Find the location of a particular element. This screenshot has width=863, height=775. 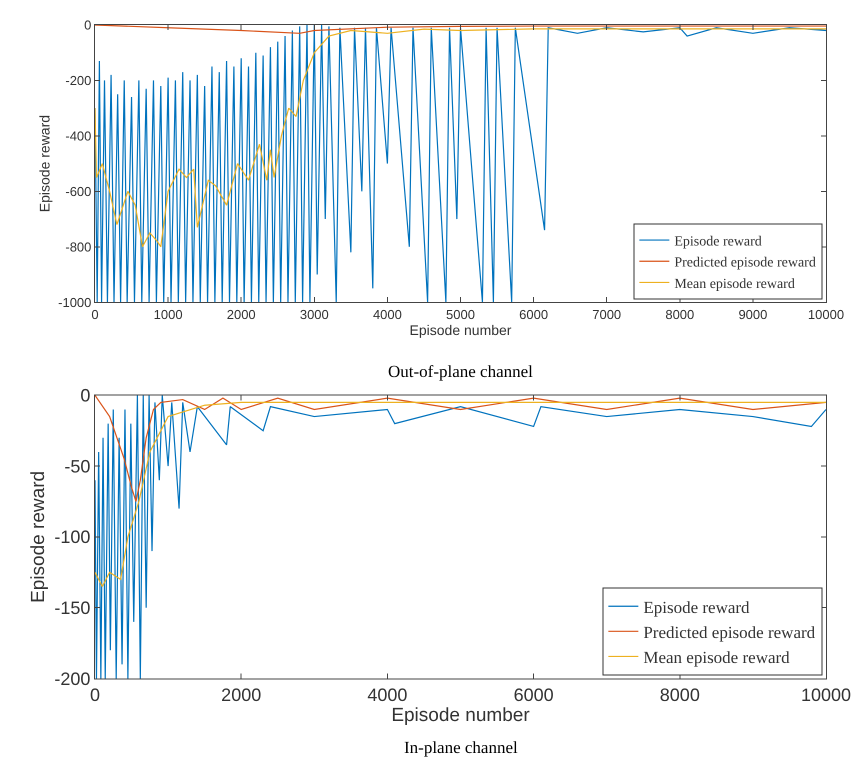

y-tick-label: -800 is located at coordinates (78, 246).